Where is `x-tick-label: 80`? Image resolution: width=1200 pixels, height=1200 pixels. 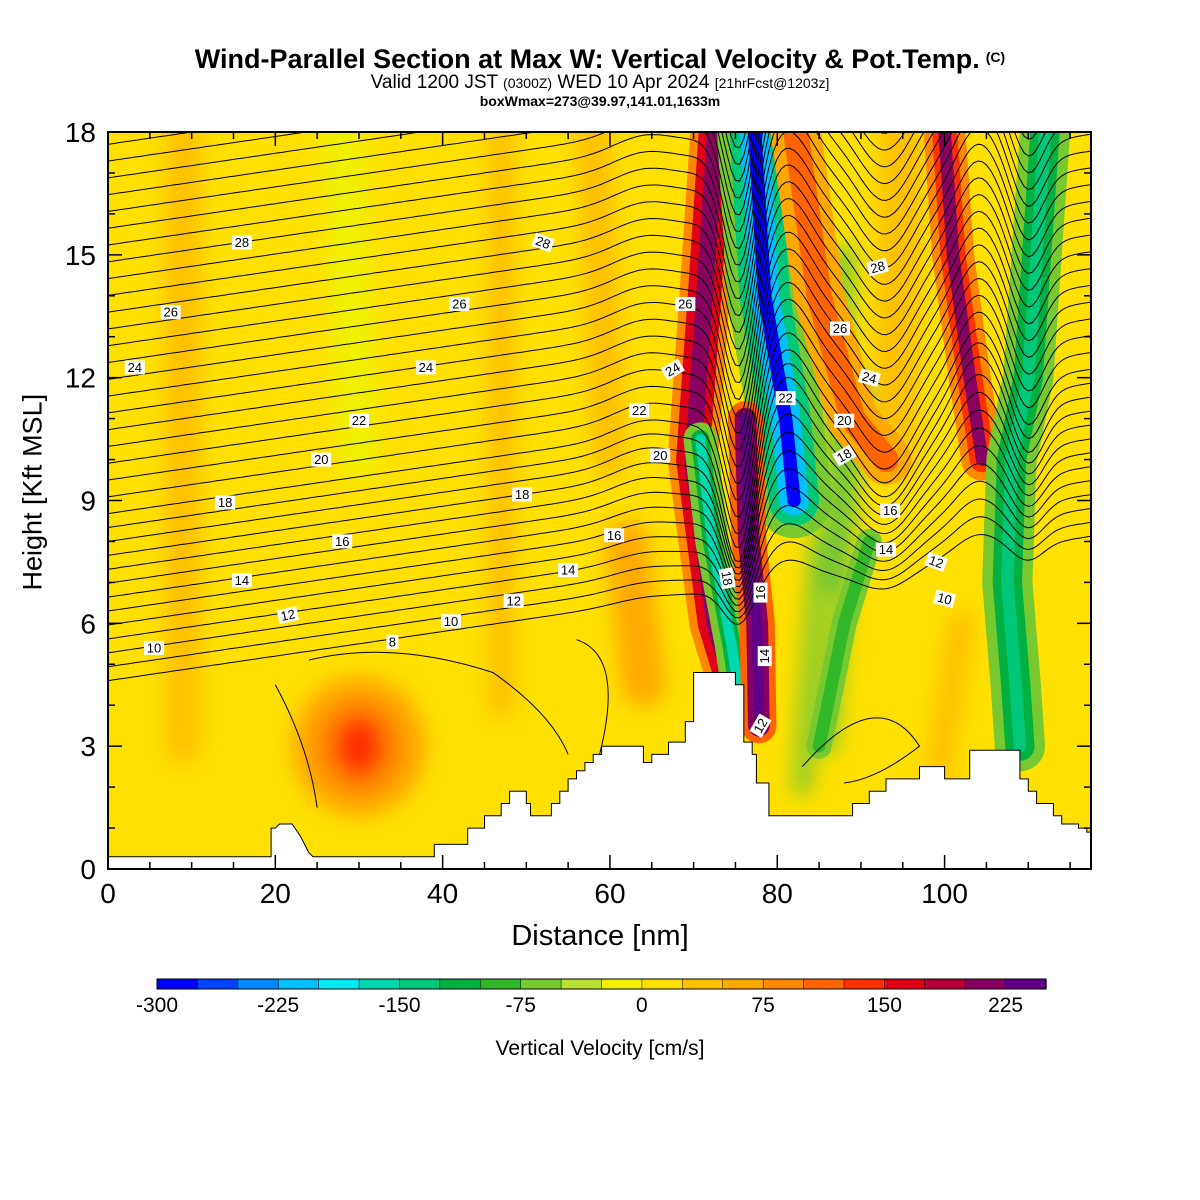
x-tick-label: 80 is located at coordinates (777, 893).